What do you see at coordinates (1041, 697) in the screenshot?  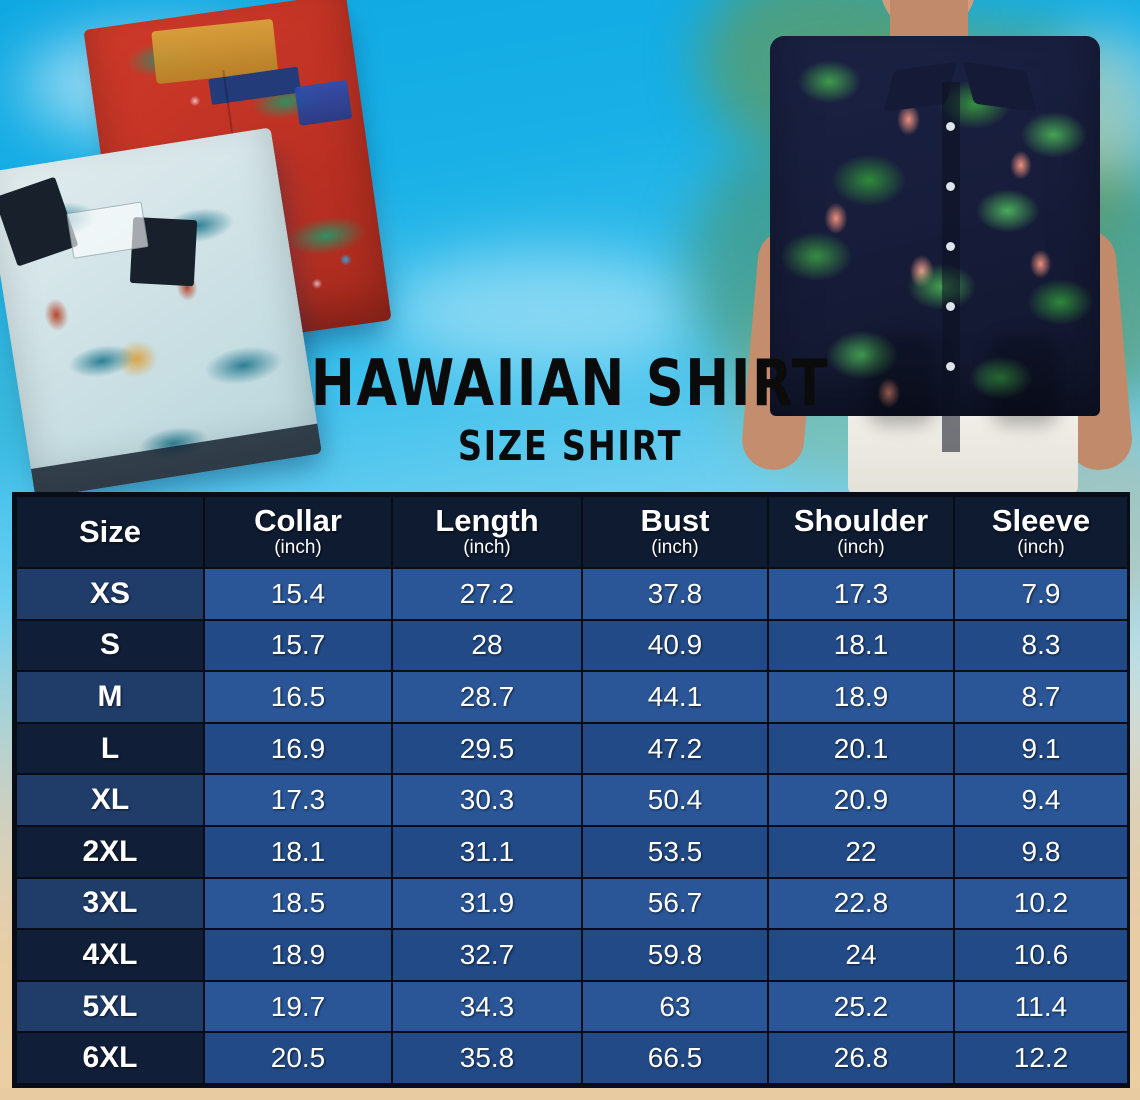 I see `cell-sleeve: 8.7` at bounding box center [1041, 697].